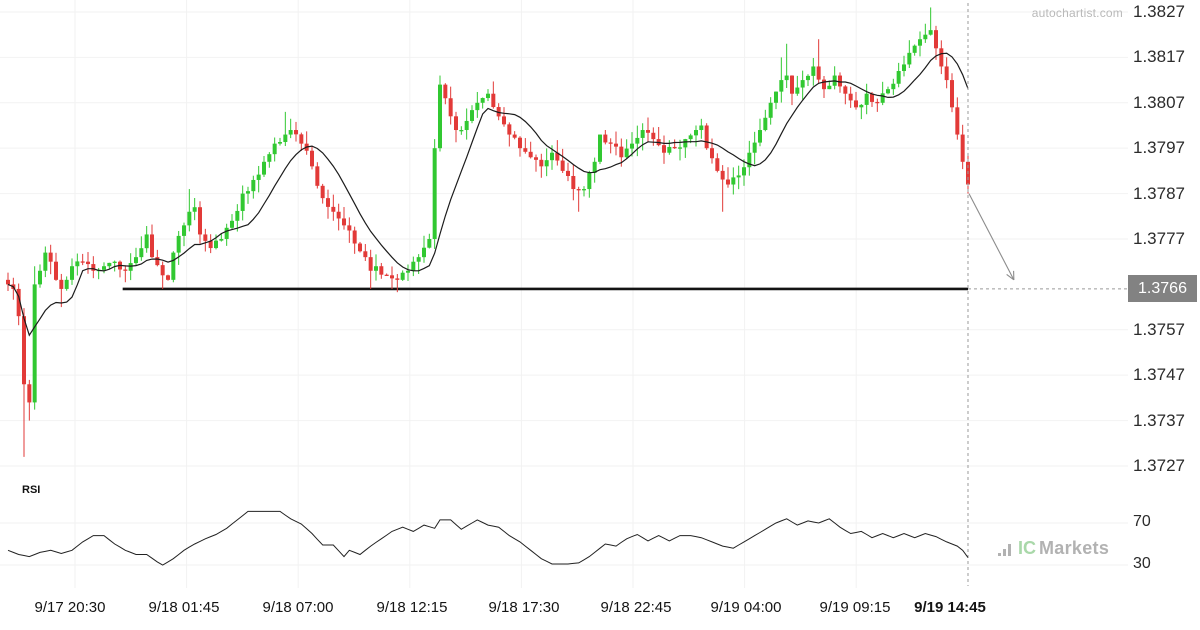 This screenshot has width=1200, height=630. I want to click on icmarkets-bars-icon, so click(1004, 549).